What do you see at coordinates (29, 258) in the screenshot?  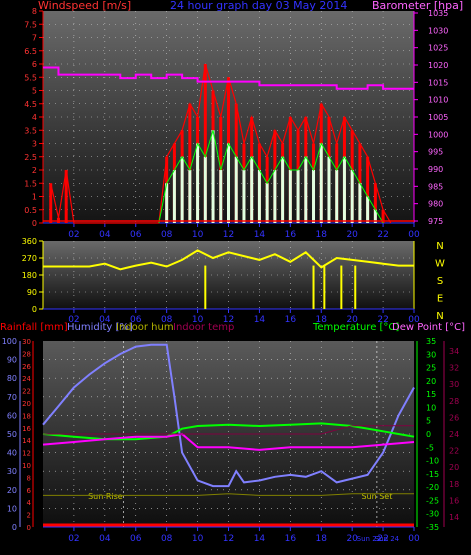 I see `dir-tick-label: 270` at bounding box center [29, 258].